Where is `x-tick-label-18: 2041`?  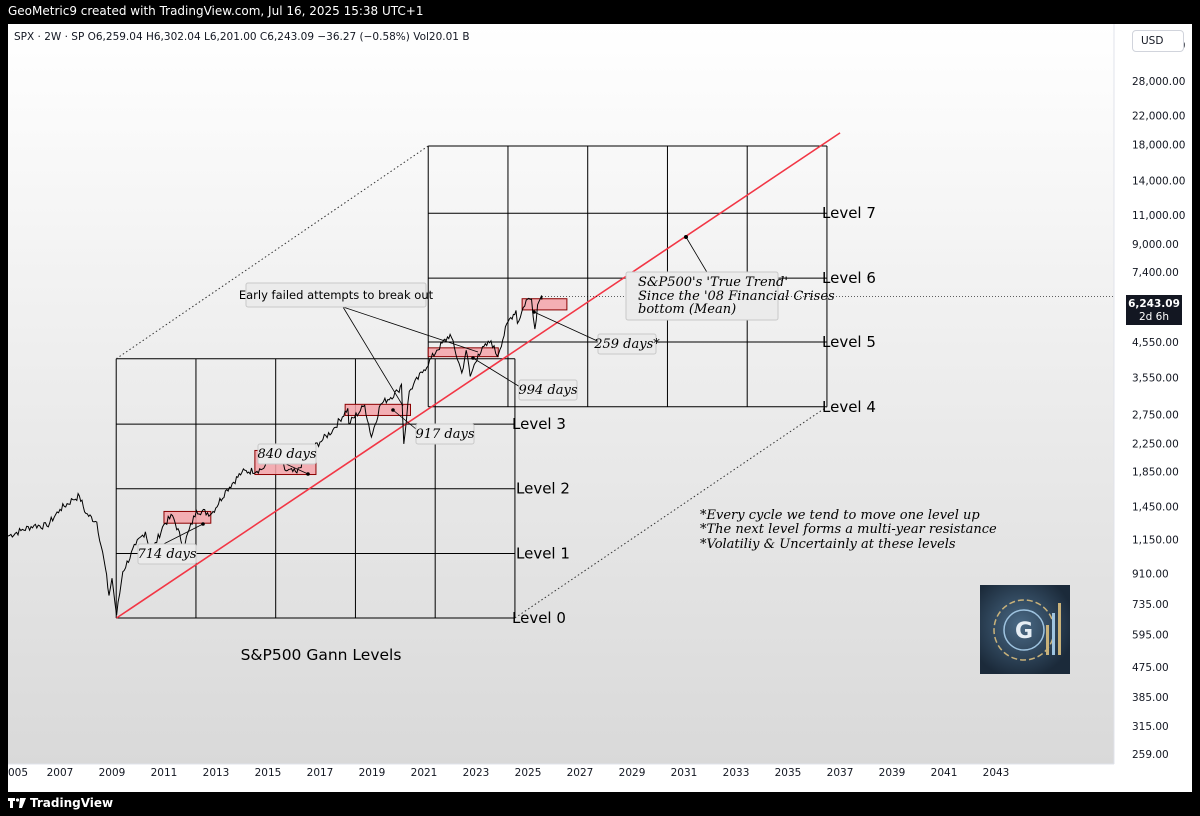 x-tick-label-18: 2041 is located at coordinates (944, 773).